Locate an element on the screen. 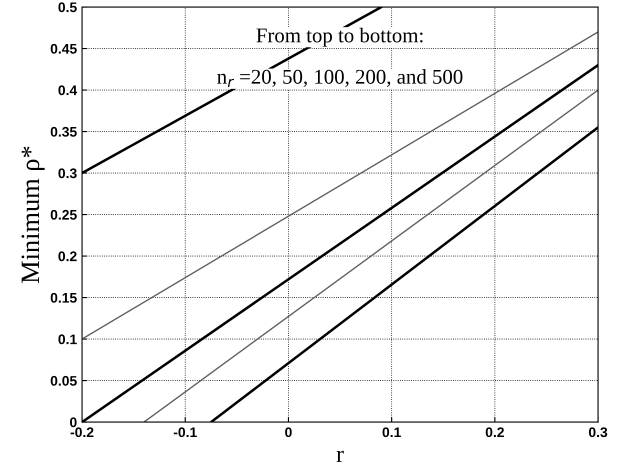 This screenshot has width=641, height=469. y-tick-label: 0.5 is located at coordinates (67, 7).